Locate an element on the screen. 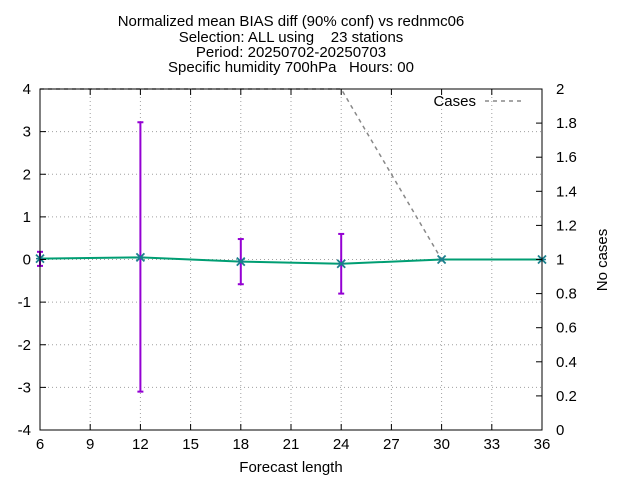 This screenshot has height=480, width=640. title-line-2: Selection: ALL using 23 stations is located at coordinates (291, 37).